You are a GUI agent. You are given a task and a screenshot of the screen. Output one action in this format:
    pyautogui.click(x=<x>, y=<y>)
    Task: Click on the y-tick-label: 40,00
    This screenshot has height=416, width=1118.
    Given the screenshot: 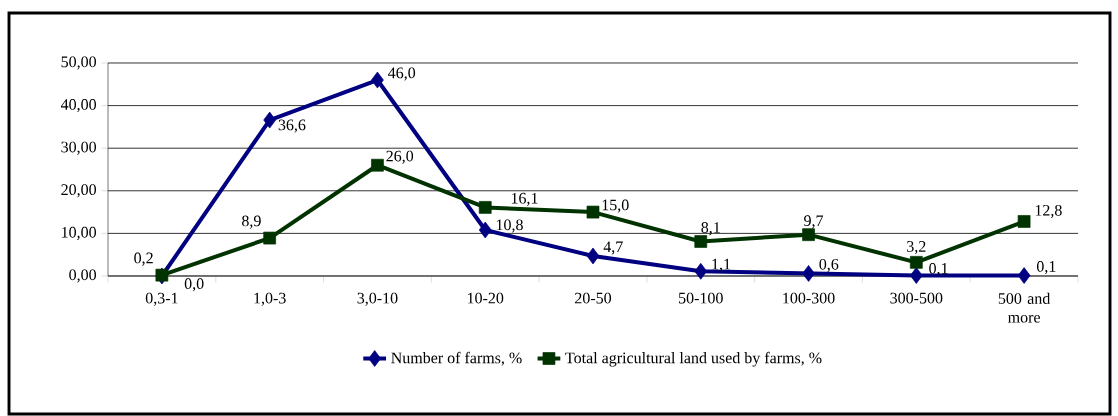 What is the action you would take?
    pyautogui.click(x=78, y=106)
    